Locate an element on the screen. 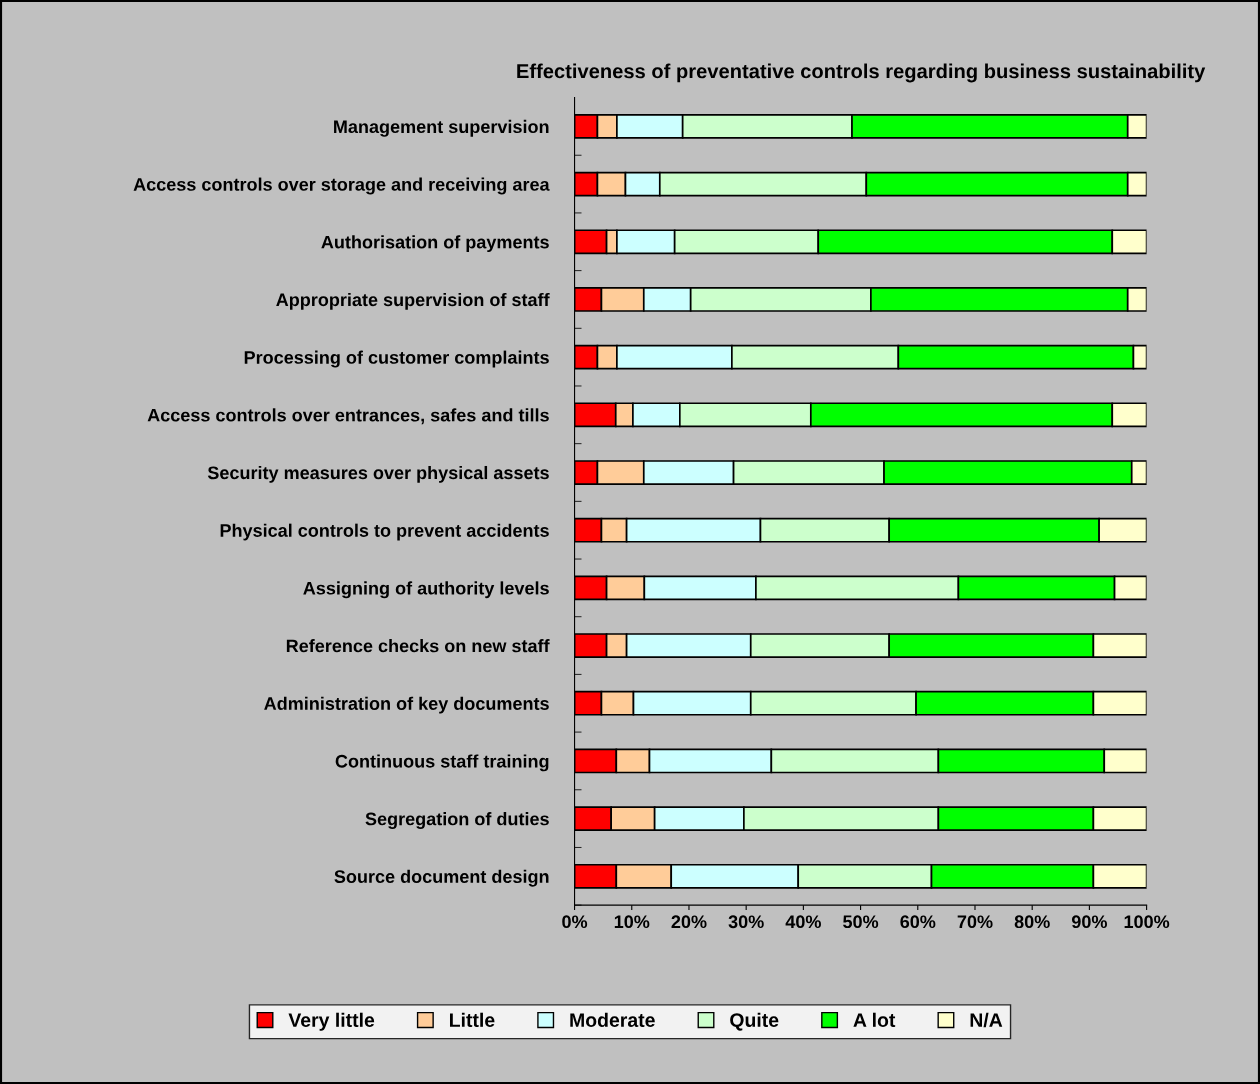 The height and width of the screenshot is (1084, 1260). legend-label: Little is located at coordinates (472, 1019).